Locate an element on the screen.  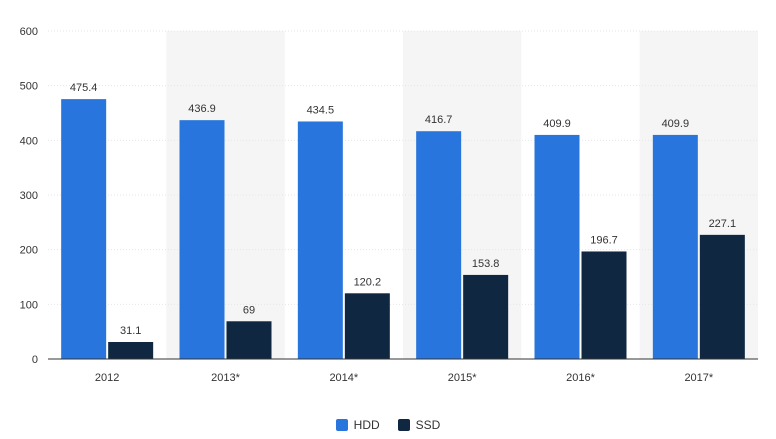
legend-item-hdd: HDD is located at coordinates (357, 425).